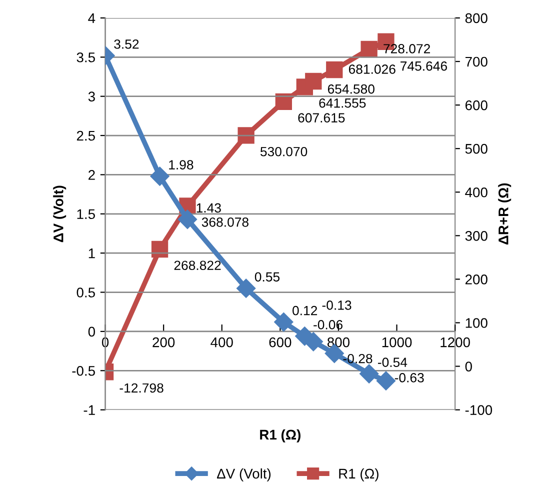  What do you see at coordinates (197, 265) in the screenshot?
I see `data-label: 268.822` at bounding box center [197, 265].